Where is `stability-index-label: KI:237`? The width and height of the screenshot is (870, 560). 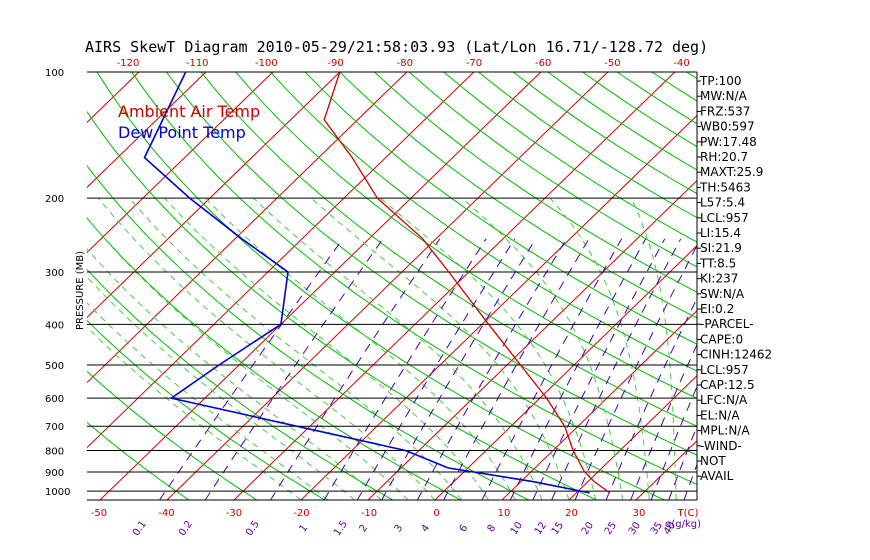 stability-index-label: KI:237 is located at coordinates (719, 279).